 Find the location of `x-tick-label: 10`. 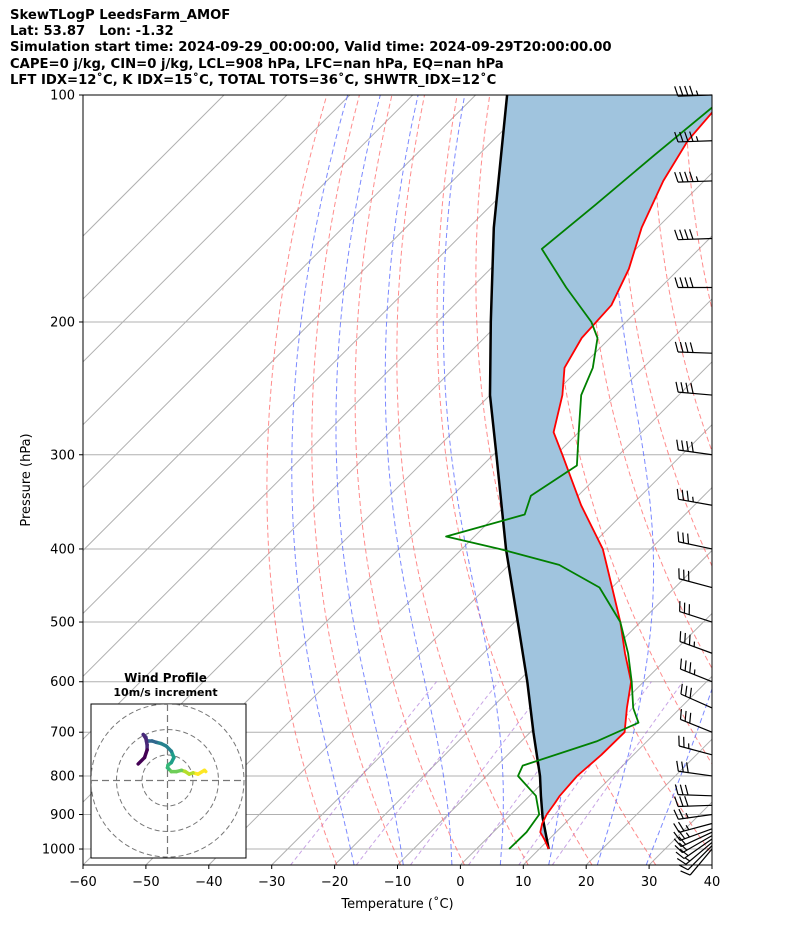

x-tick-label: 10 is located at coordinates (523, 882).